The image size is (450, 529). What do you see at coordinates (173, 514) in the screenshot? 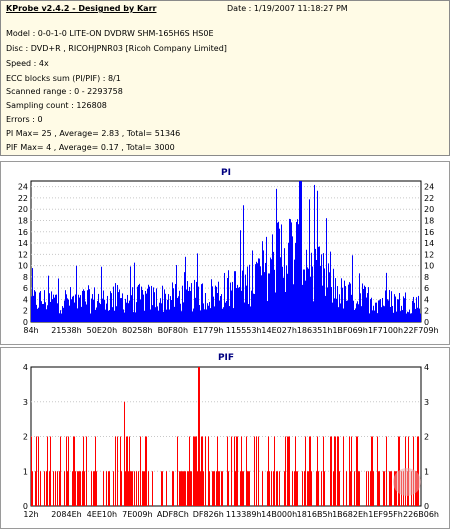
I see `x-tick-label: ADF8Ch` at bounding box center [173, 514].